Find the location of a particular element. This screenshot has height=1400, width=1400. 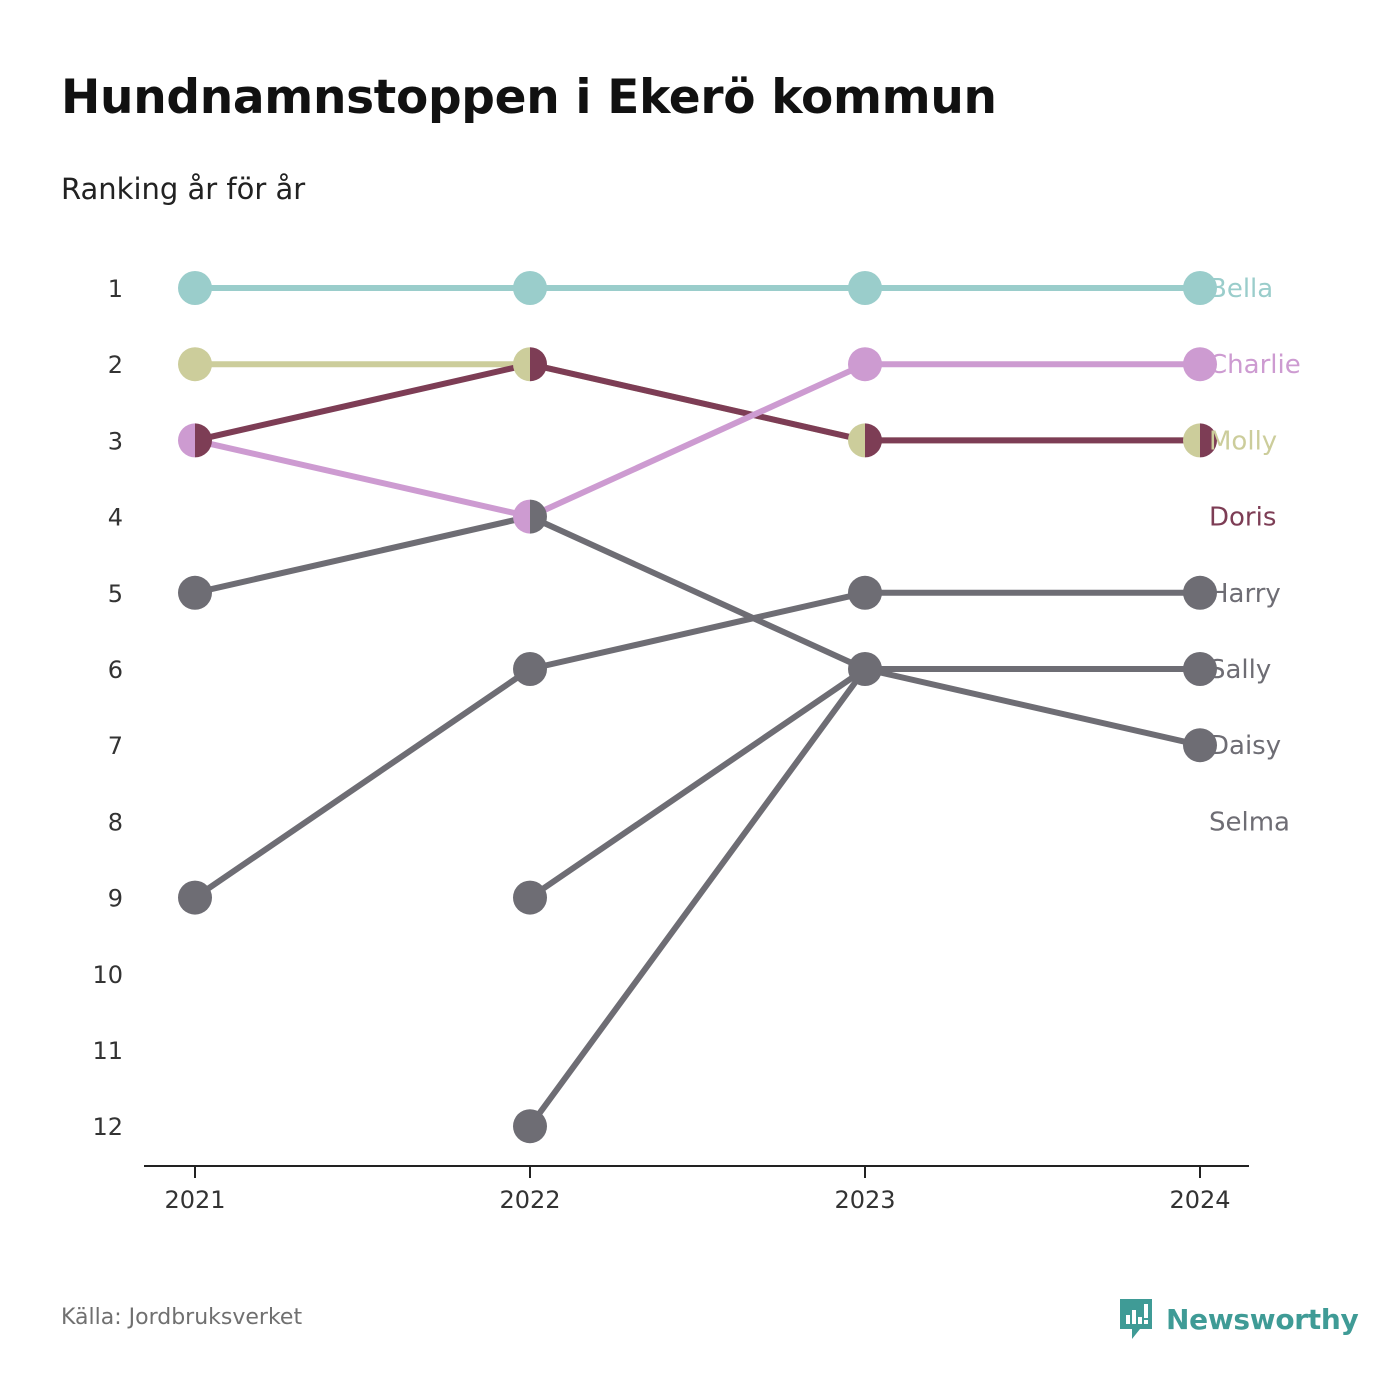

end-label-bella: Bella is located at coordinates (1241, 289).